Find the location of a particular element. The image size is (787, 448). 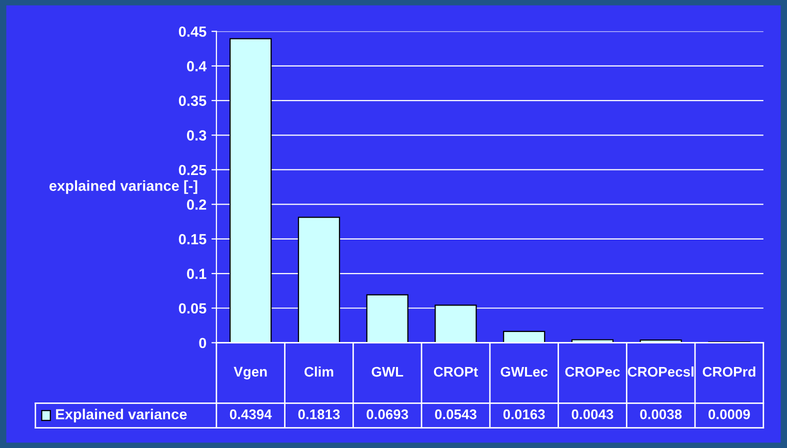

y-tick-label: 0.25 is located at coordinates (192, 170).